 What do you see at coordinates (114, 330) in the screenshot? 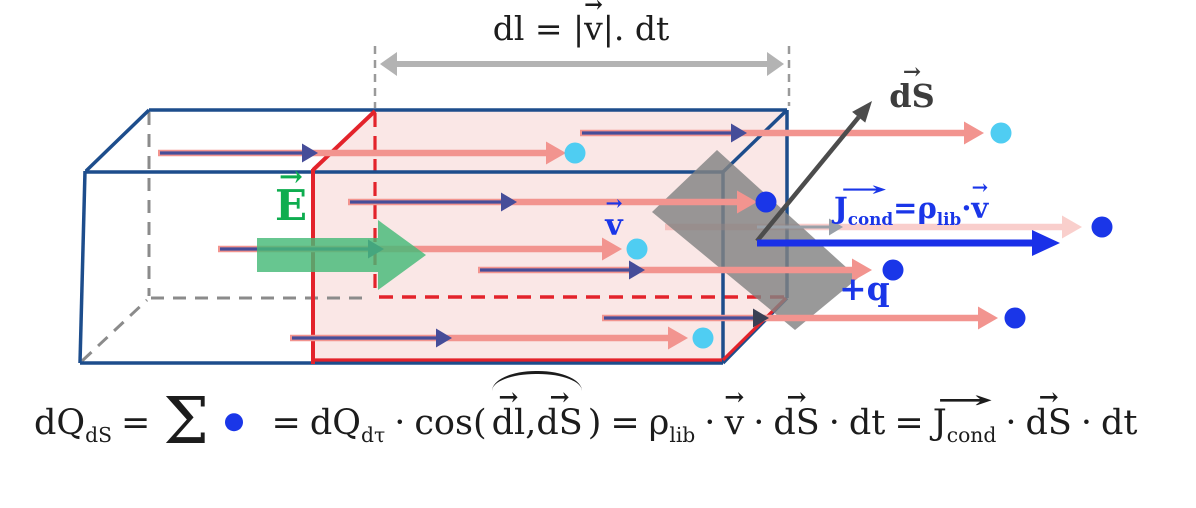
I see `box-bottom-left-depth-hidden` at bounding box center [114, 330].